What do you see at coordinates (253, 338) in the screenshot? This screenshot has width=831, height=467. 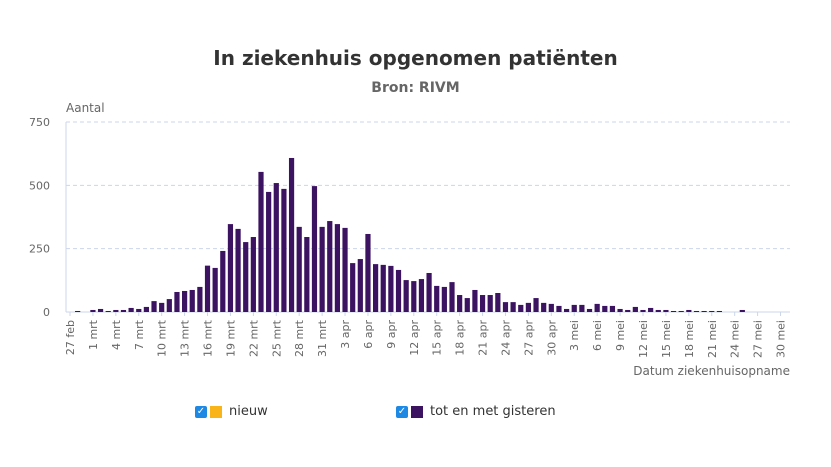 I see `x-tick-label: 22 mrt` at bounding box center [253, 338].